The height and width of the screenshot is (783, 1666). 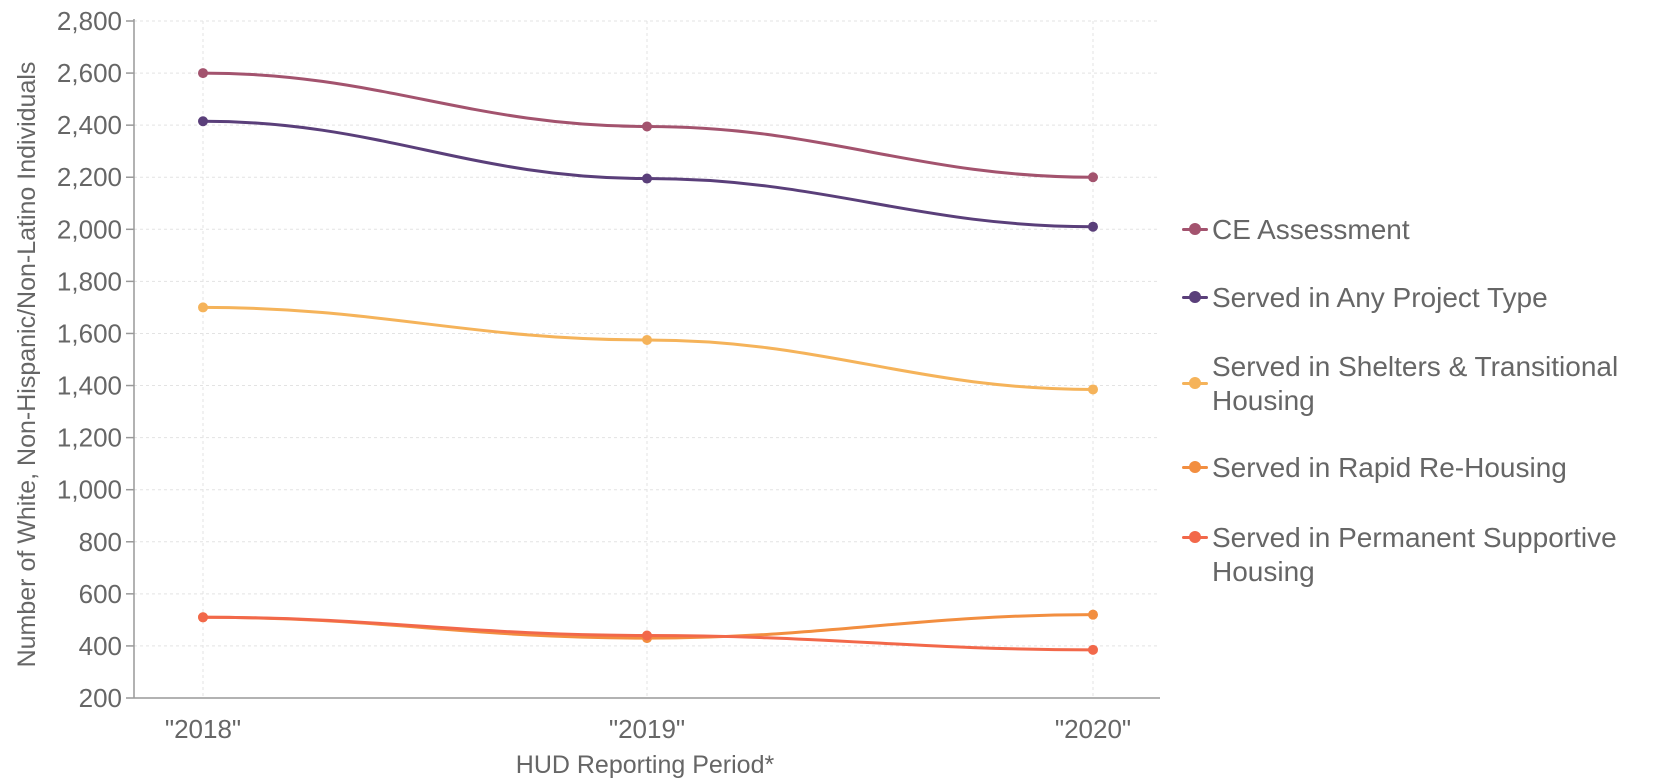 I want to click on legend-label: Served in Permanent Supportive Housing, so click(x=1414, y=554).